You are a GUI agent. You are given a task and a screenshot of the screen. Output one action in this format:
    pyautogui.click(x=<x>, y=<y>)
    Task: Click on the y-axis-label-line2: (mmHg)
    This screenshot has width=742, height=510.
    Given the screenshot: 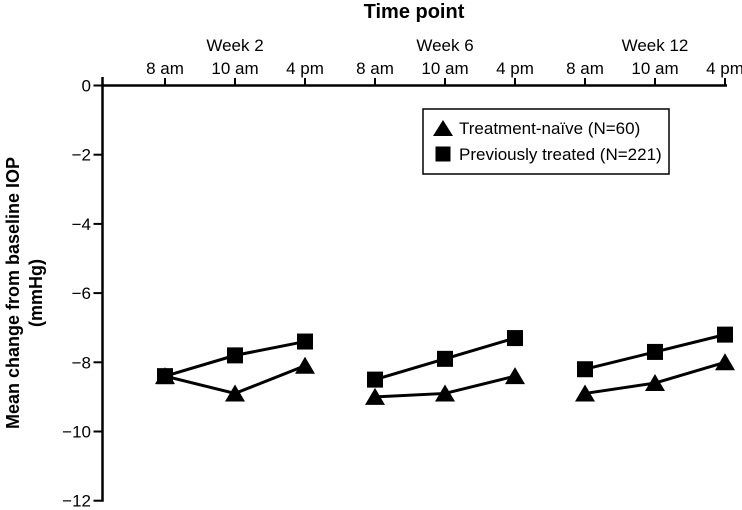 What is the action you would take?
    pyautogui.click(x=36, y=293)
    